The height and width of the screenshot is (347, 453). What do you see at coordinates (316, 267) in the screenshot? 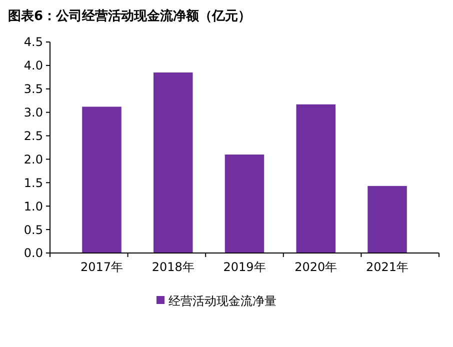
I see `x-tick-label: 2020年` at bounding box center [316, 267].